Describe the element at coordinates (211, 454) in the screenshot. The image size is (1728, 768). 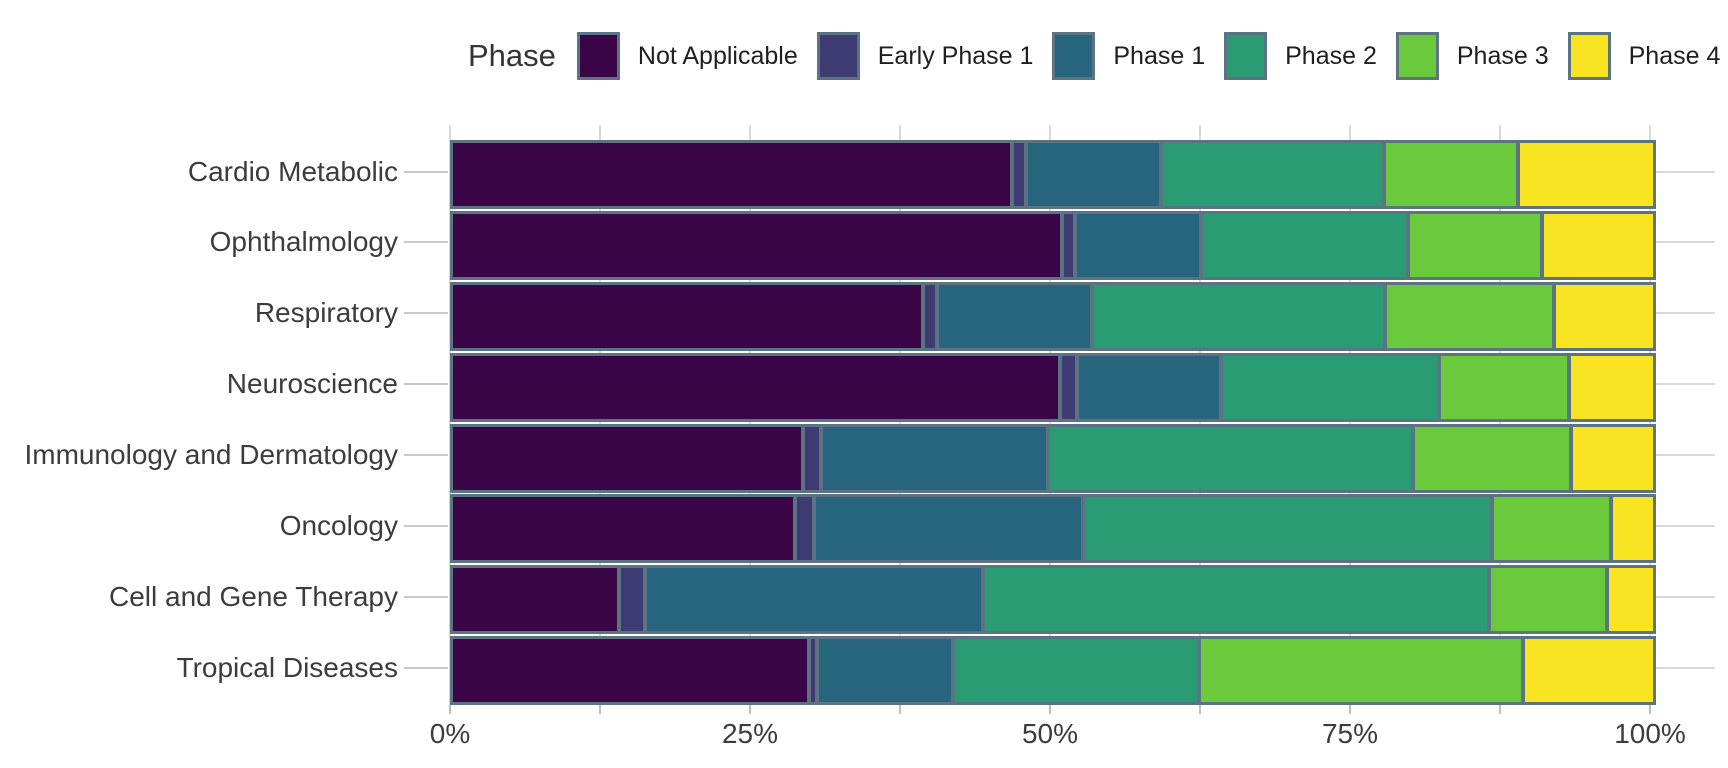
I see `y-axis-label: Immunology and Dermatology` at that location.